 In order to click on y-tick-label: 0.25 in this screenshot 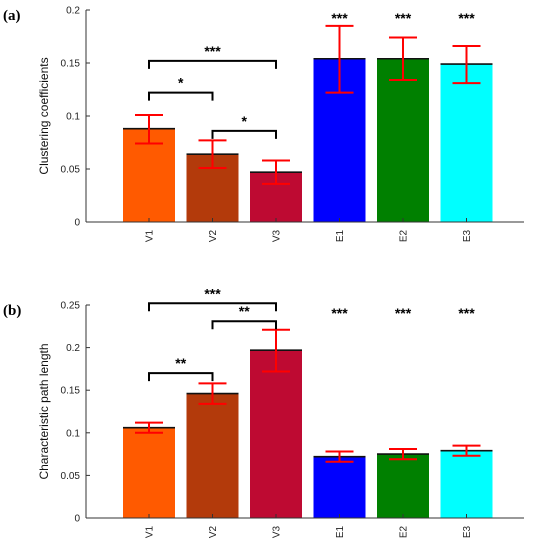, I will do `click(71, 306)`.